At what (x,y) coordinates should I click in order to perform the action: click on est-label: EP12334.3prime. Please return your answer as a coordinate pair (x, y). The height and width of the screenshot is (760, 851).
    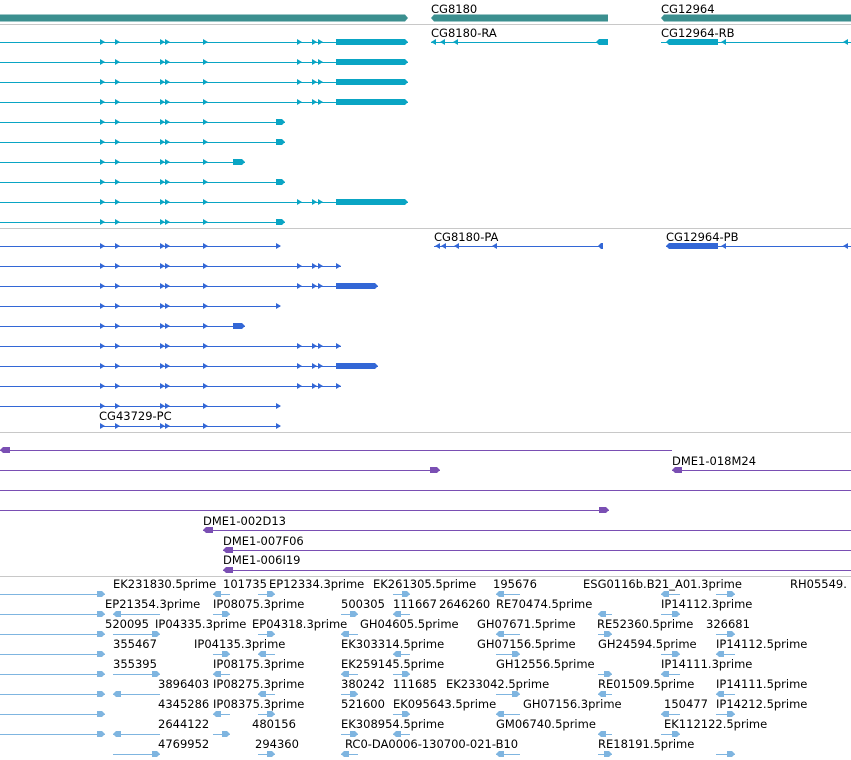
    Looking at the image, I should click on (316, 584).